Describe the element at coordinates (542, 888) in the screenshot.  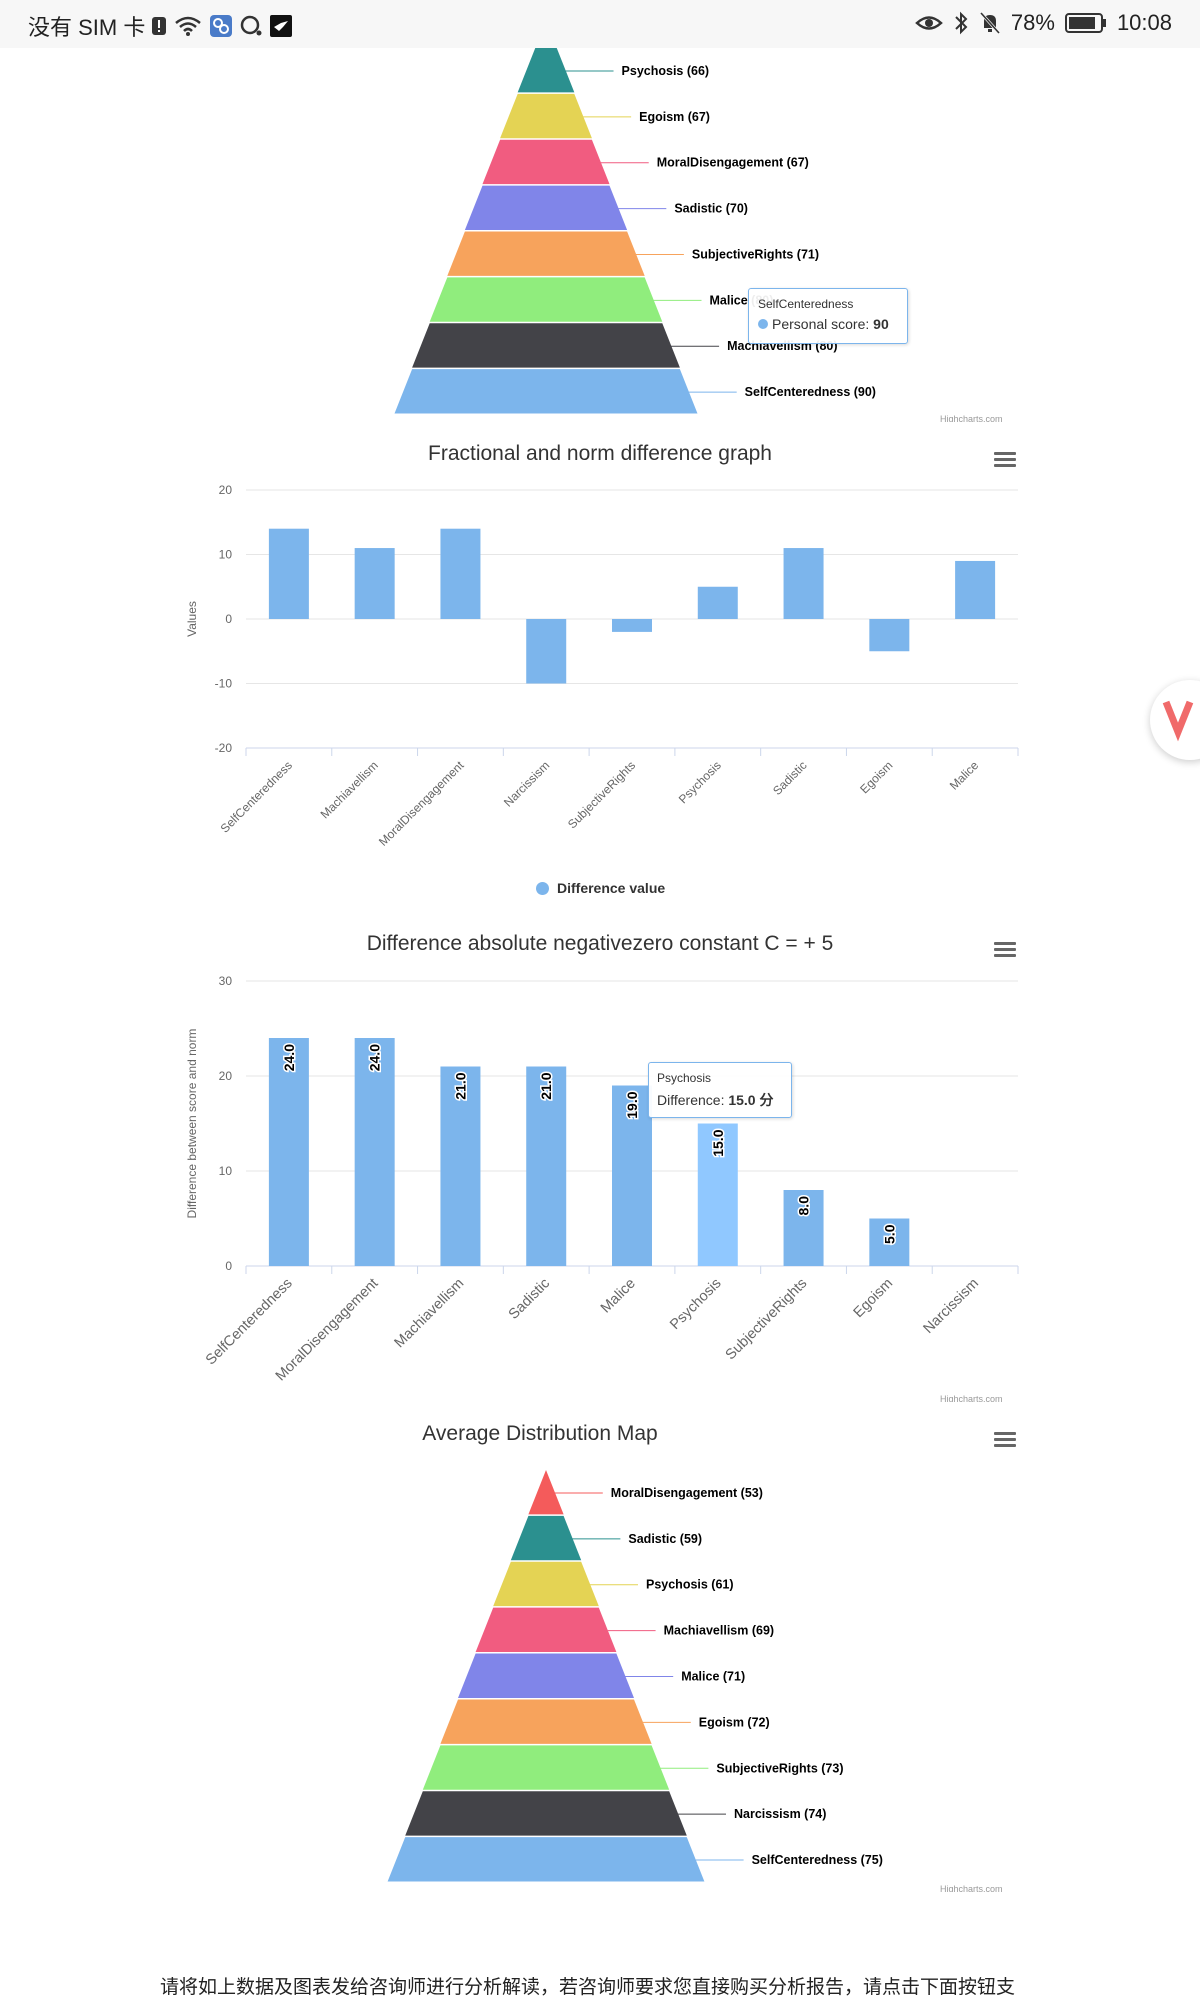
I see `legend-marker-icon` at that location.